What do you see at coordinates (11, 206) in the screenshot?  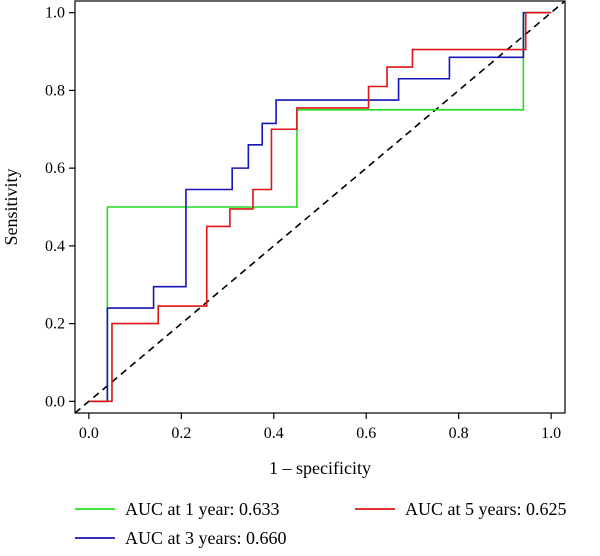 I see `y-axis-title: Sensitivity` at bounding box center [11, 206].